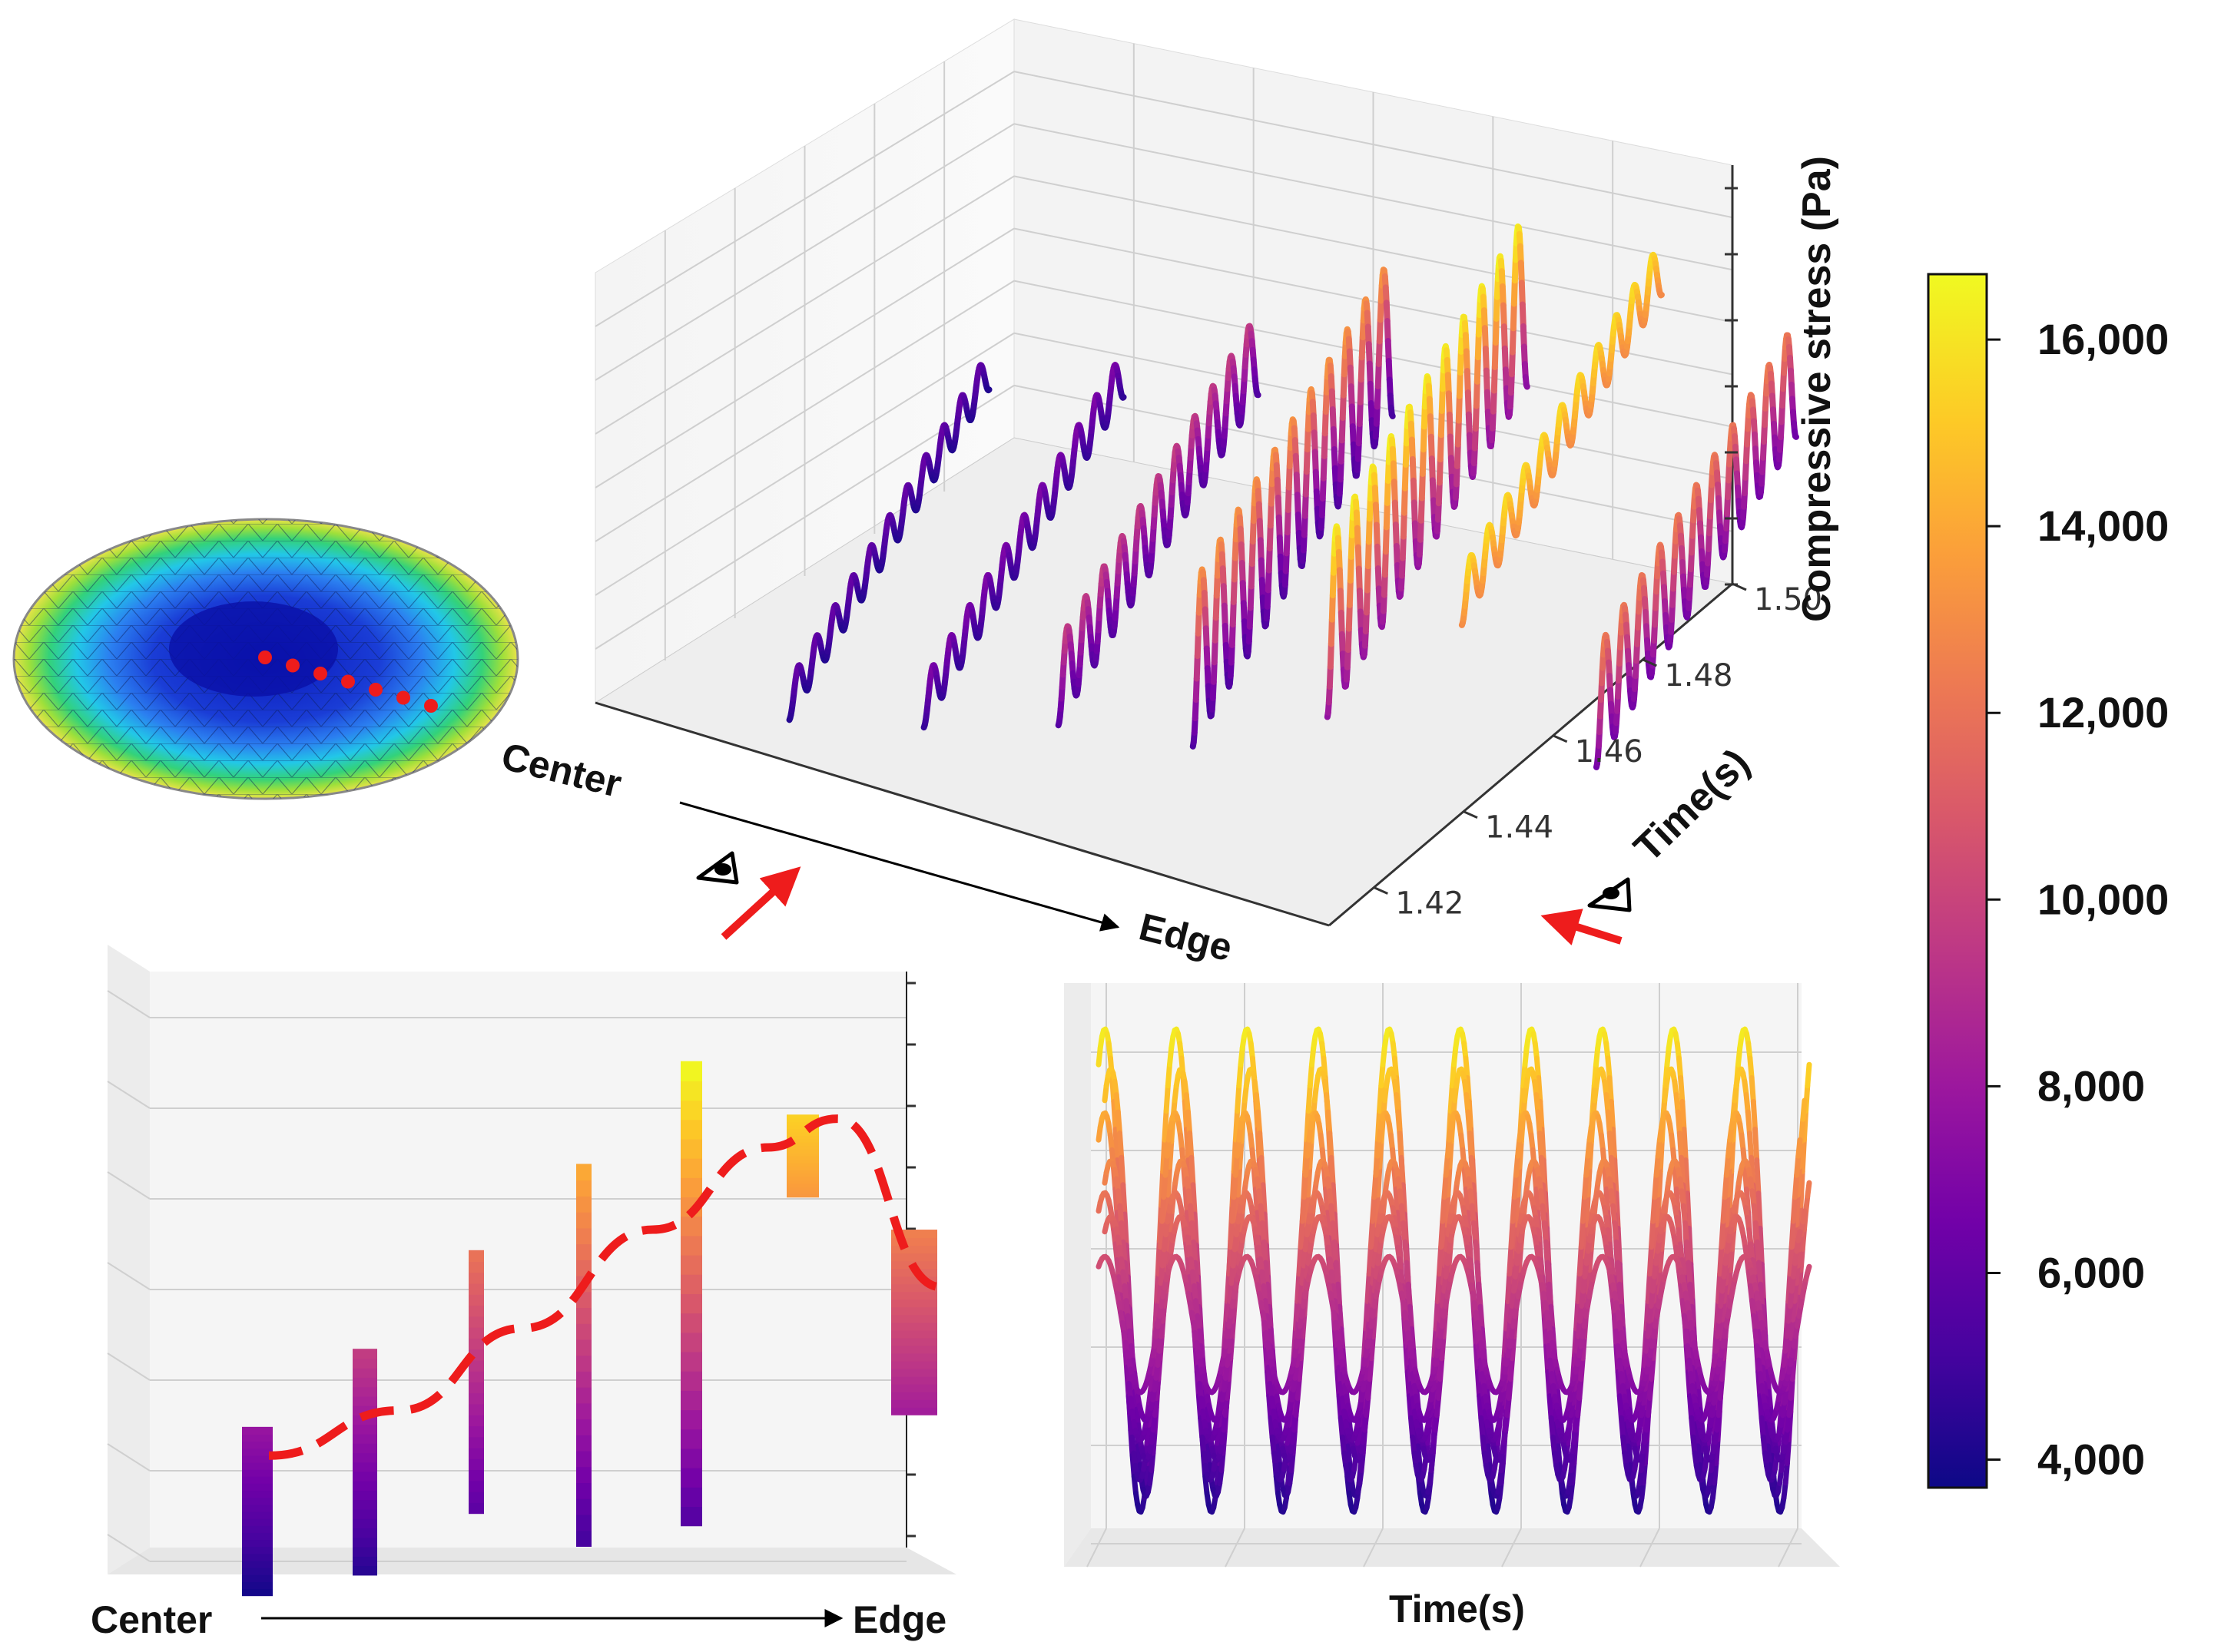 The height and width of the screenshot is (1652, 2221). What do you see at coordinates (1788, 599) in the screenshot?
I see `y-tick-label: 1.50` at bounding box center [1788, 599].